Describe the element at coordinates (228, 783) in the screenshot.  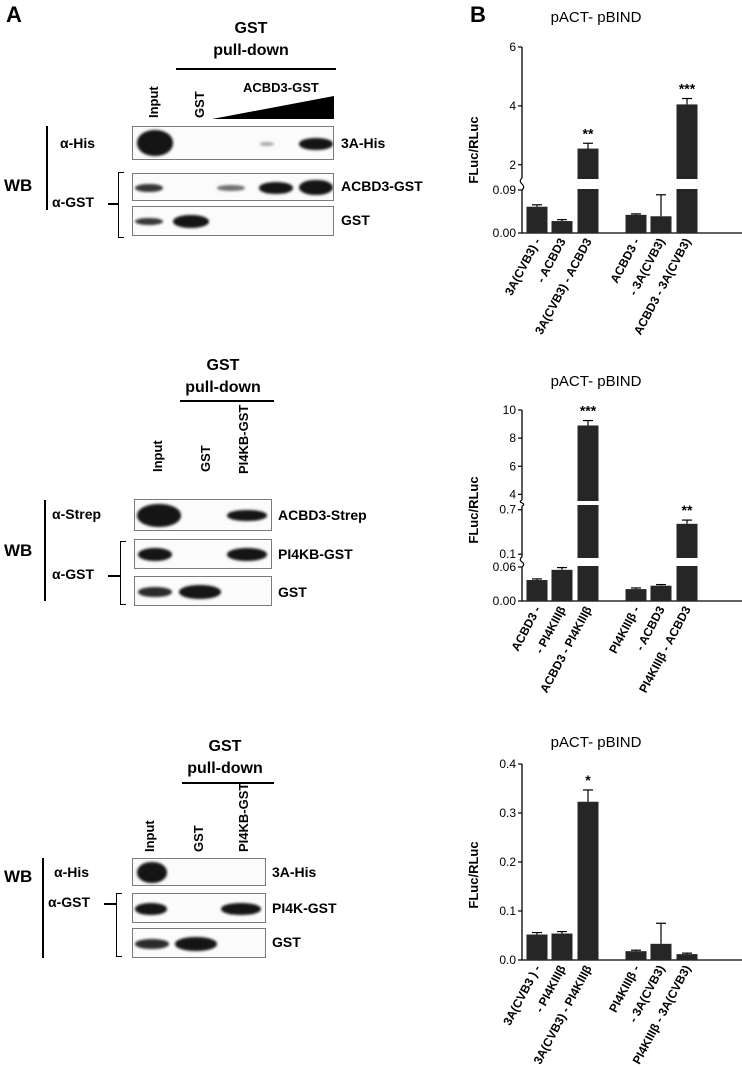
I see `blot3-header-rule` at that location.